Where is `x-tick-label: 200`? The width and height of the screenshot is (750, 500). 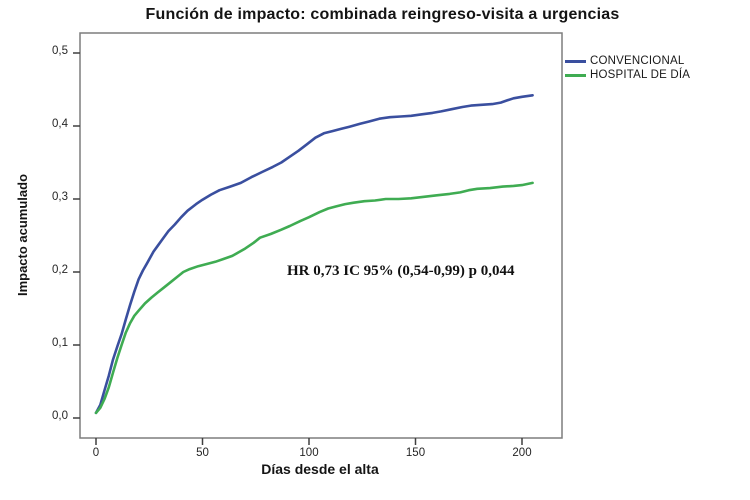
x-tick-label: 200 is located at coordinates (522, 453).